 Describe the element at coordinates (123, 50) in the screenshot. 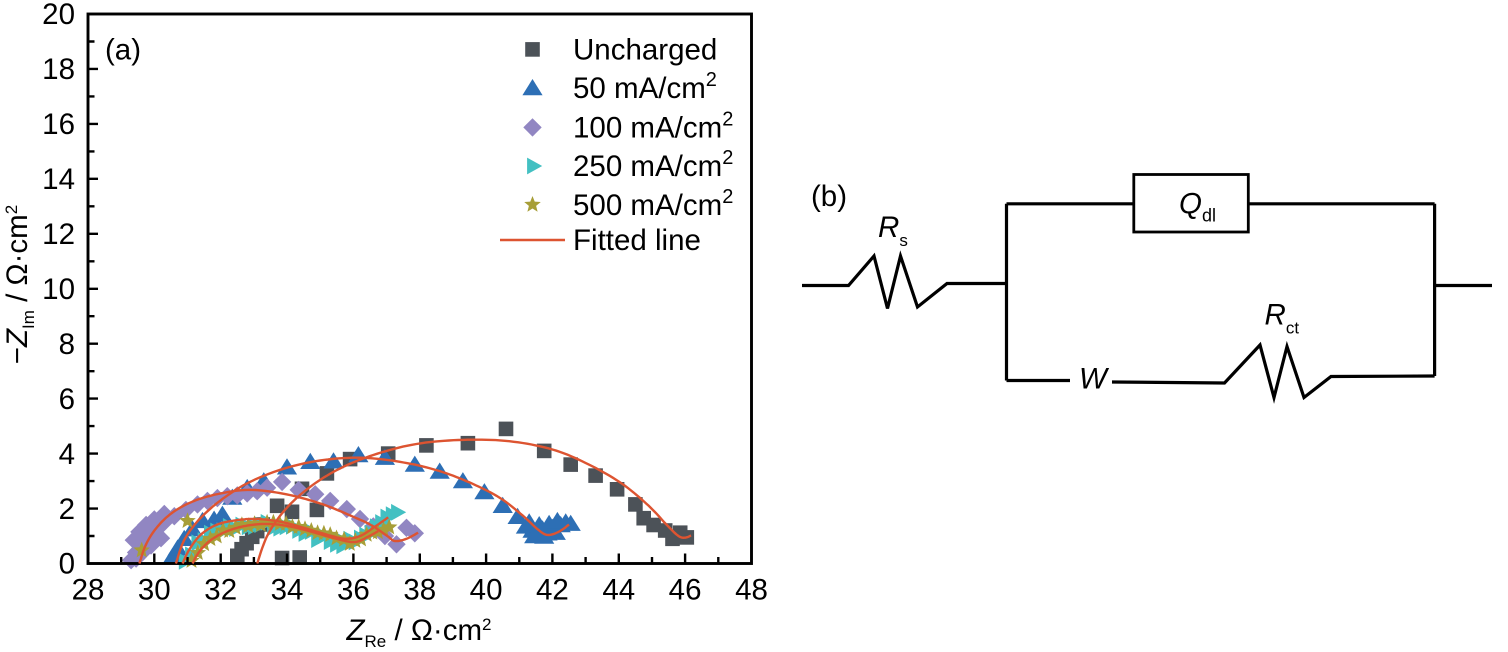

I see `svg-text: (a)` at that location.